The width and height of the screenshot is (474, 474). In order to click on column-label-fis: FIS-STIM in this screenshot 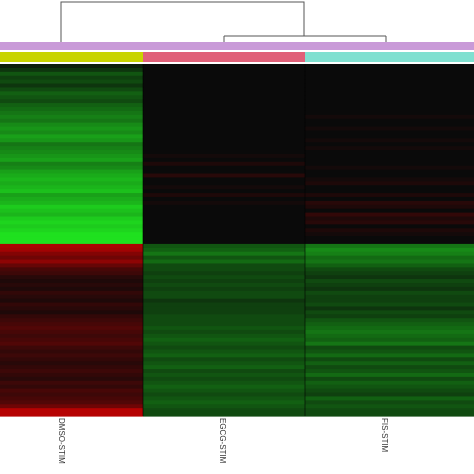, I will do `click(384, 435)`.